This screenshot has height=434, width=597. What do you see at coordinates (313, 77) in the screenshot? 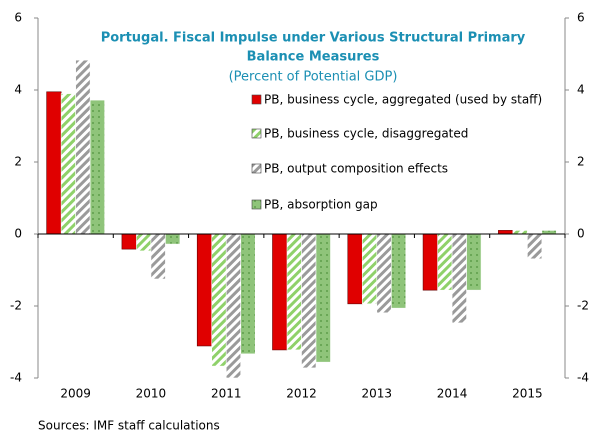
I see `chart-subtitle: (Percent of Potential GDP)` at bounding box center [313, 77].